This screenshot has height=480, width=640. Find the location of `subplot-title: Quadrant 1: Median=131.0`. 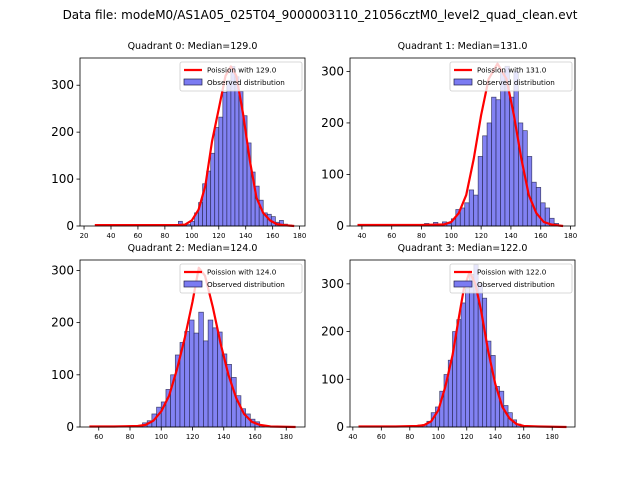

subplot-title: Quadrant 1: Median=131.0 is located at coordinates (463, 46).